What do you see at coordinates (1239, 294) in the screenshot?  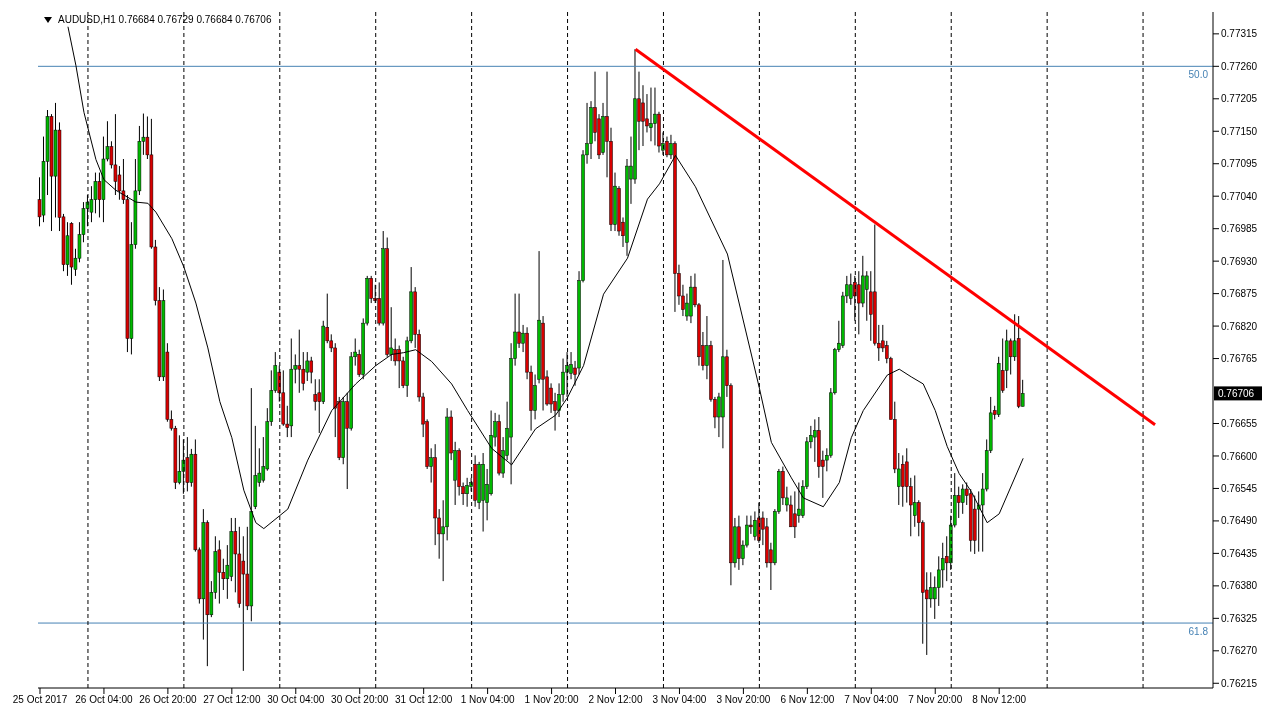 I see `y-tick-label: 0.76875` at bounding box center [1239, 294].